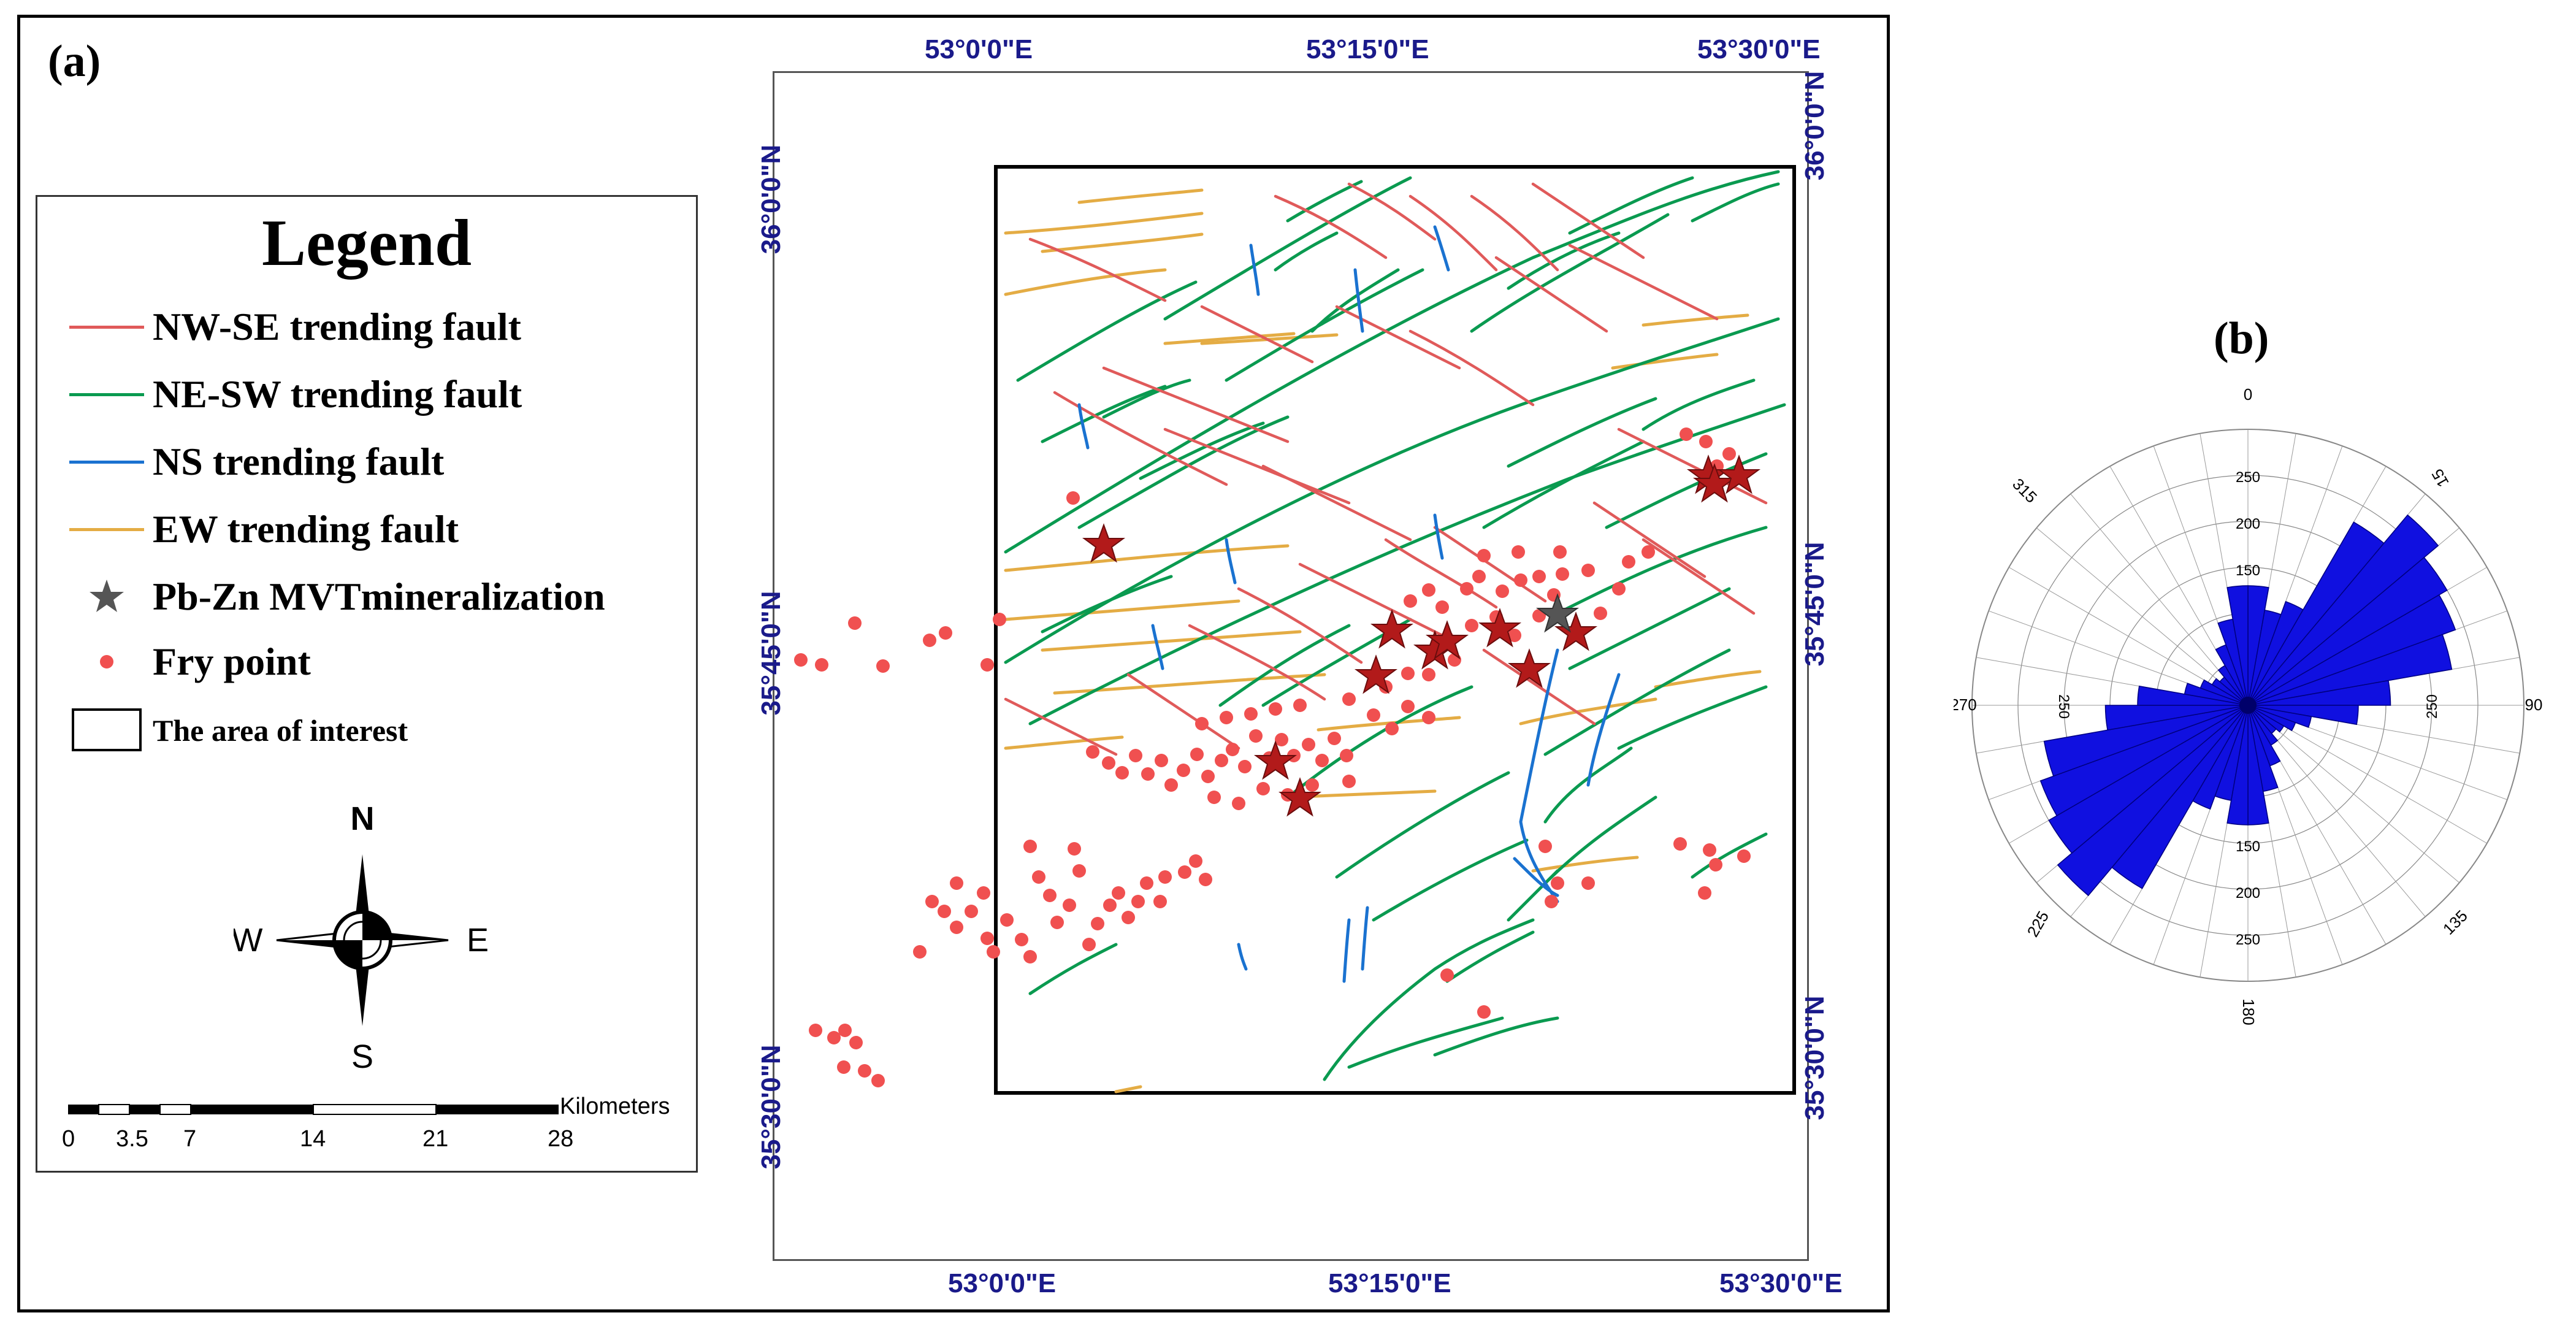 The height and width of the screenshot is (1337, 2576). Describe the element at coordinates (260, 529) in the screenshot. I see `legend-item-ew: EW trending fault` at that location.